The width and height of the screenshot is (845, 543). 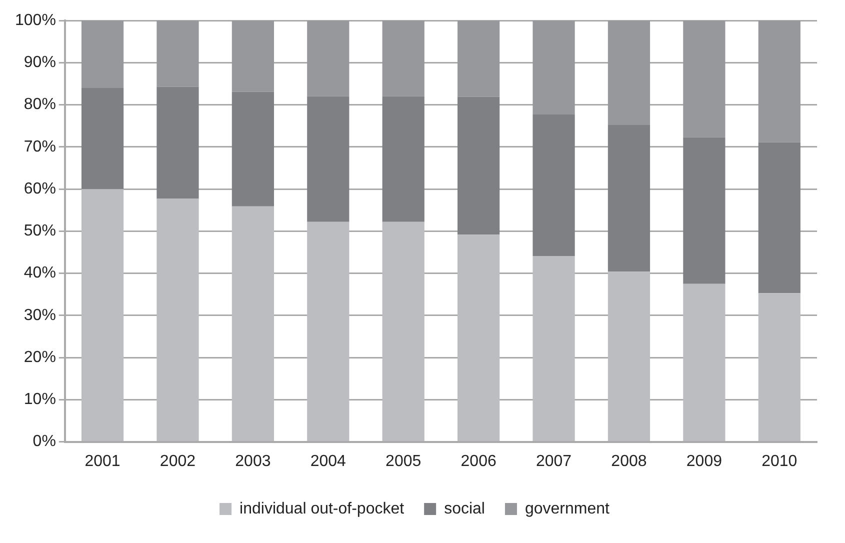 I want to click on x-tick-label: 2009, so click(x=704, y=461).